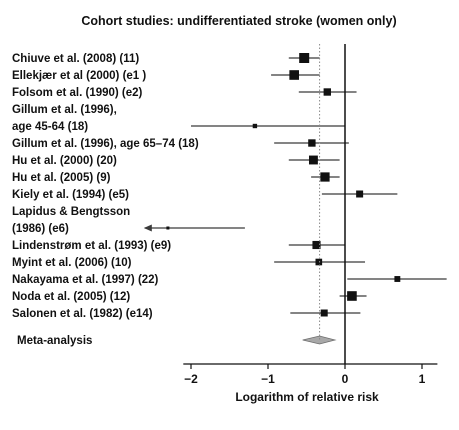 The image size is (459, 430). What do you see at coordinates (40, 229) in the screenshot?
I see `study-label: (1986) (e6)` at bounding box center [40, 229].